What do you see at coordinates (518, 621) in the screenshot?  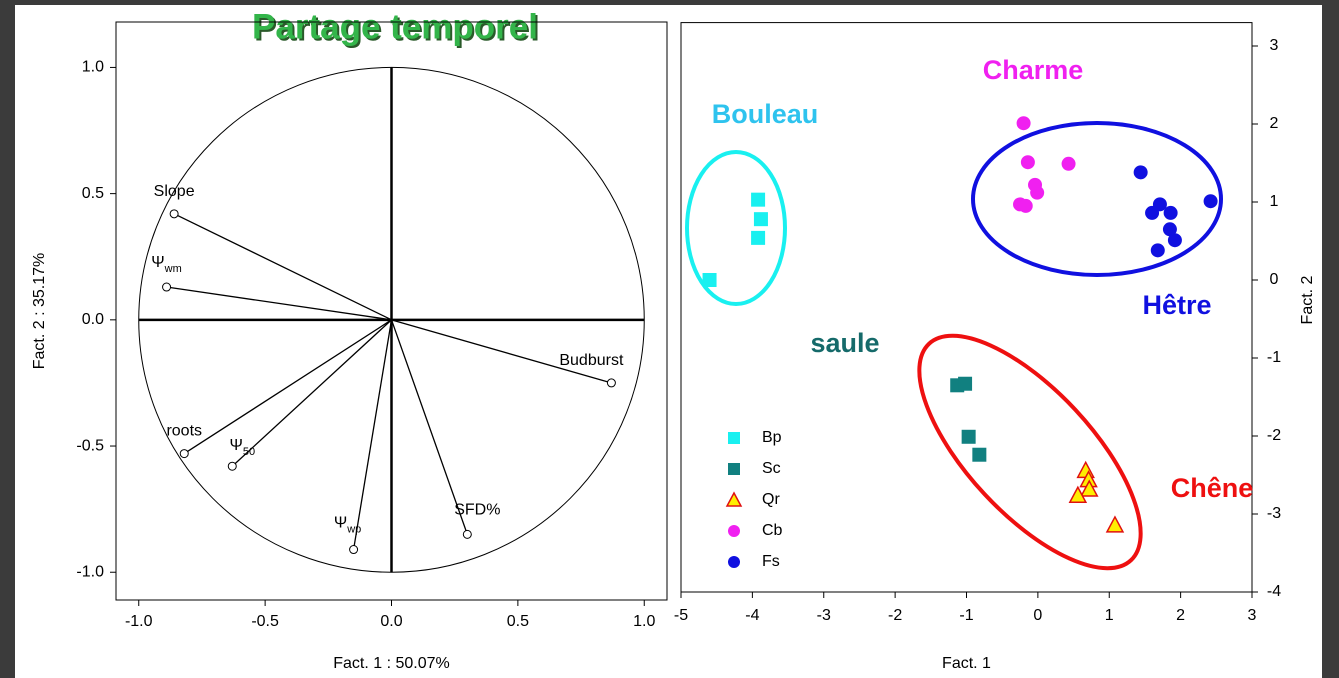 I see `x-tick-label: 0.5` at bounding box center [518, 621].